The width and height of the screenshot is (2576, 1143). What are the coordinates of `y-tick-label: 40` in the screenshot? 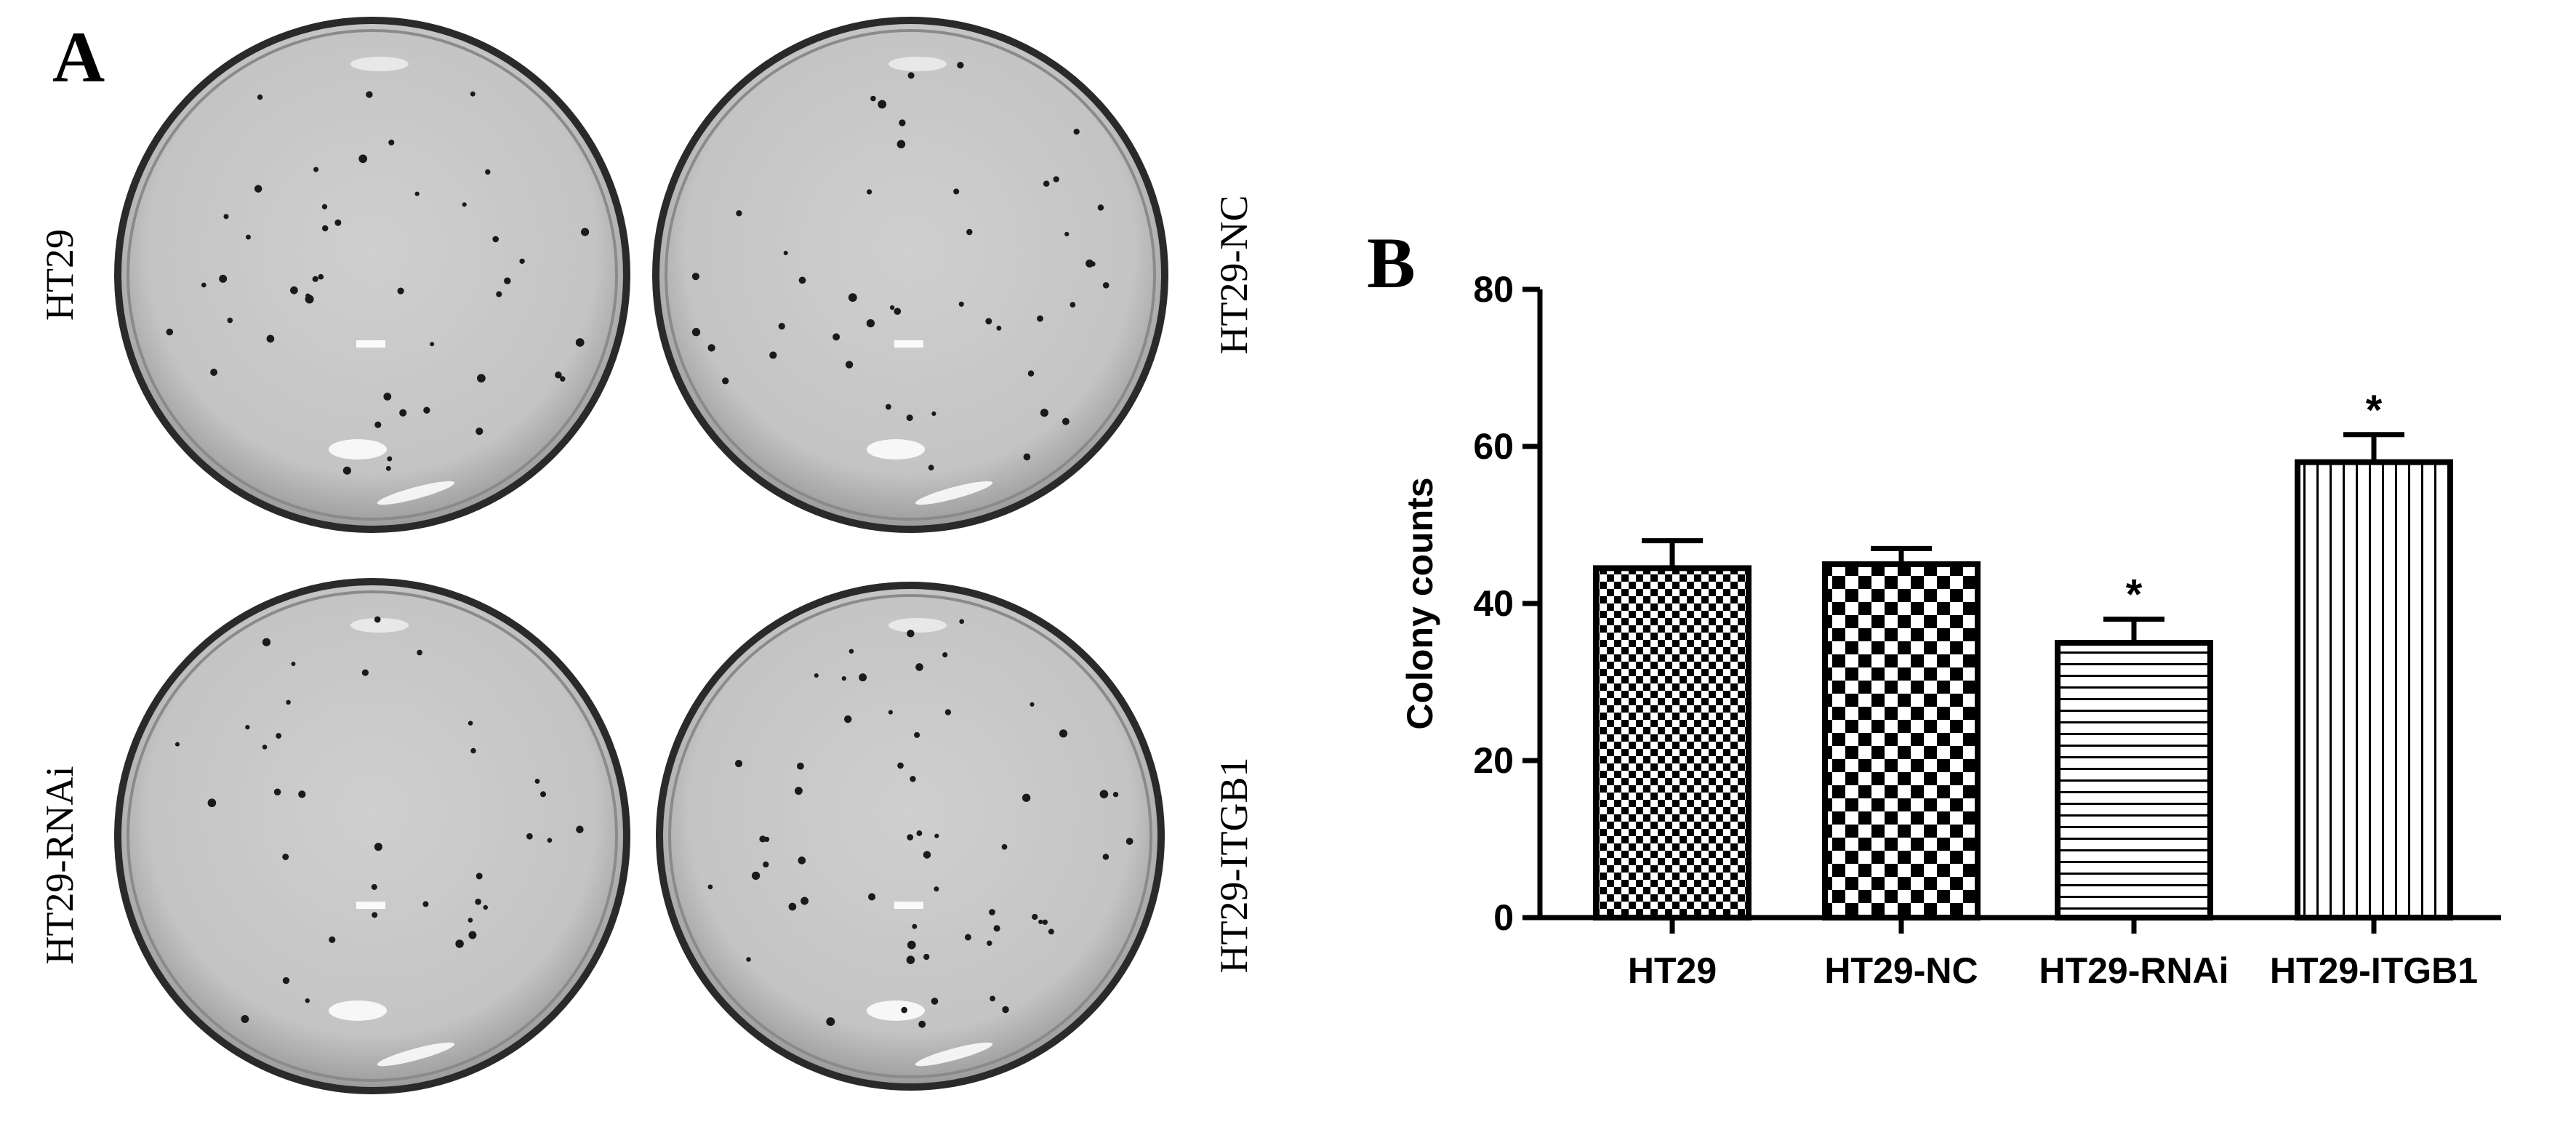 It's located at (1494, 603).